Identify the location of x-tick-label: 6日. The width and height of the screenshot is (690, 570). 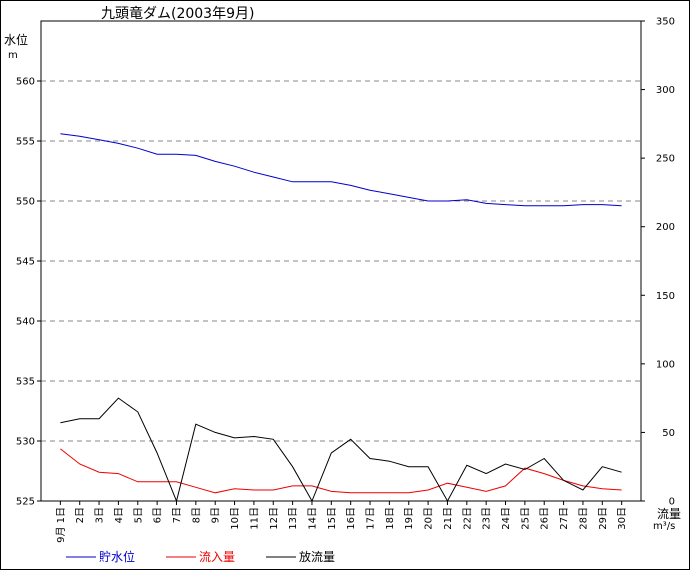
(158, 515).